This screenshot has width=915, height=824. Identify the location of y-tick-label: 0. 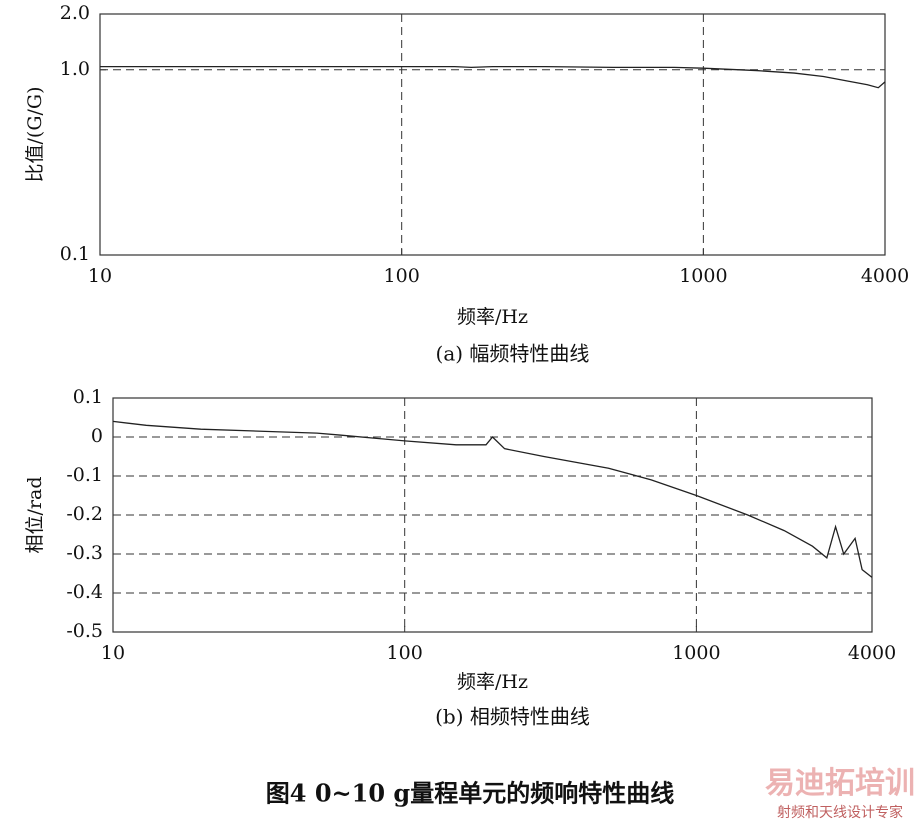
(97, 436).